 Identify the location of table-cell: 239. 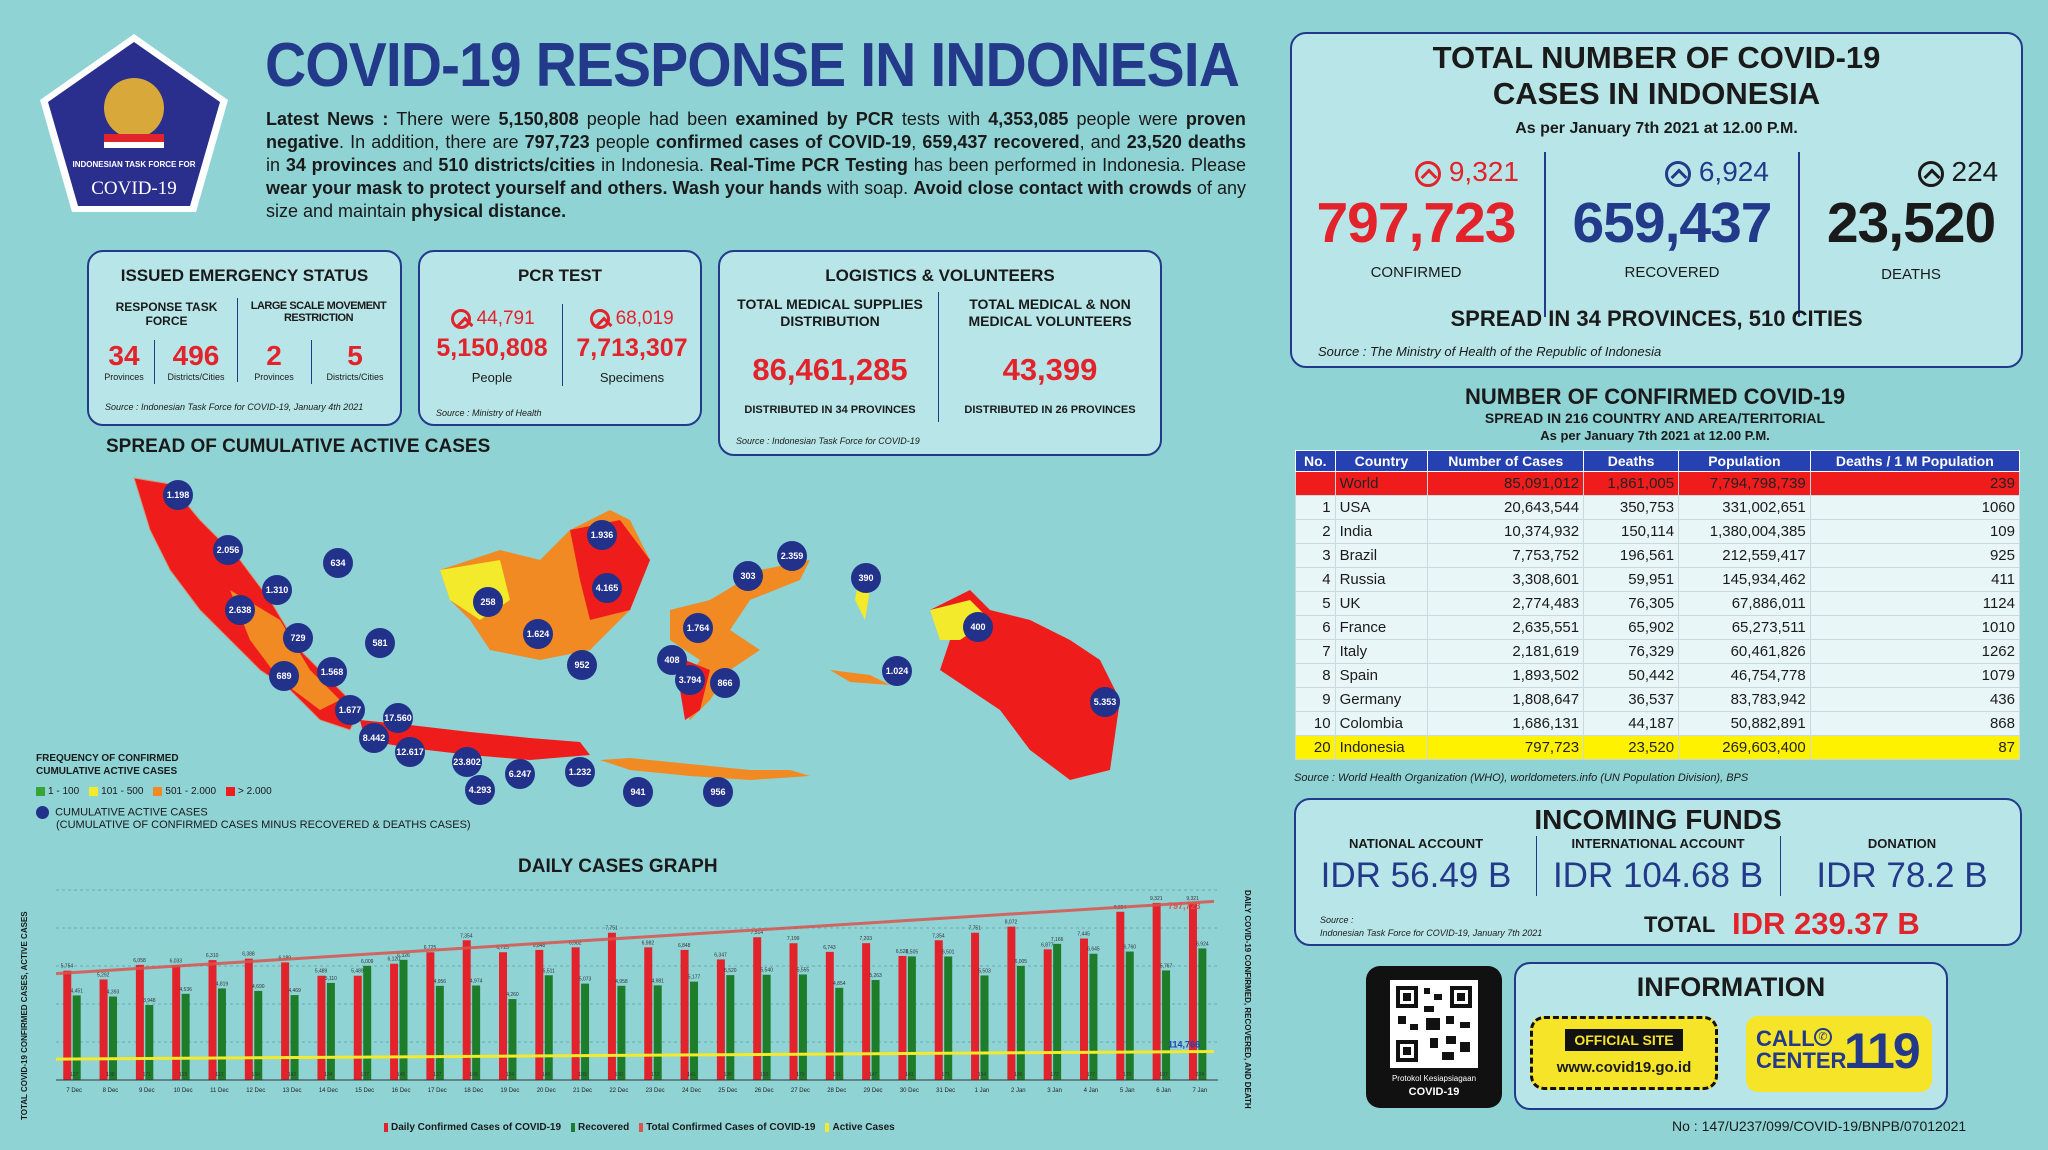
(1915, 483).